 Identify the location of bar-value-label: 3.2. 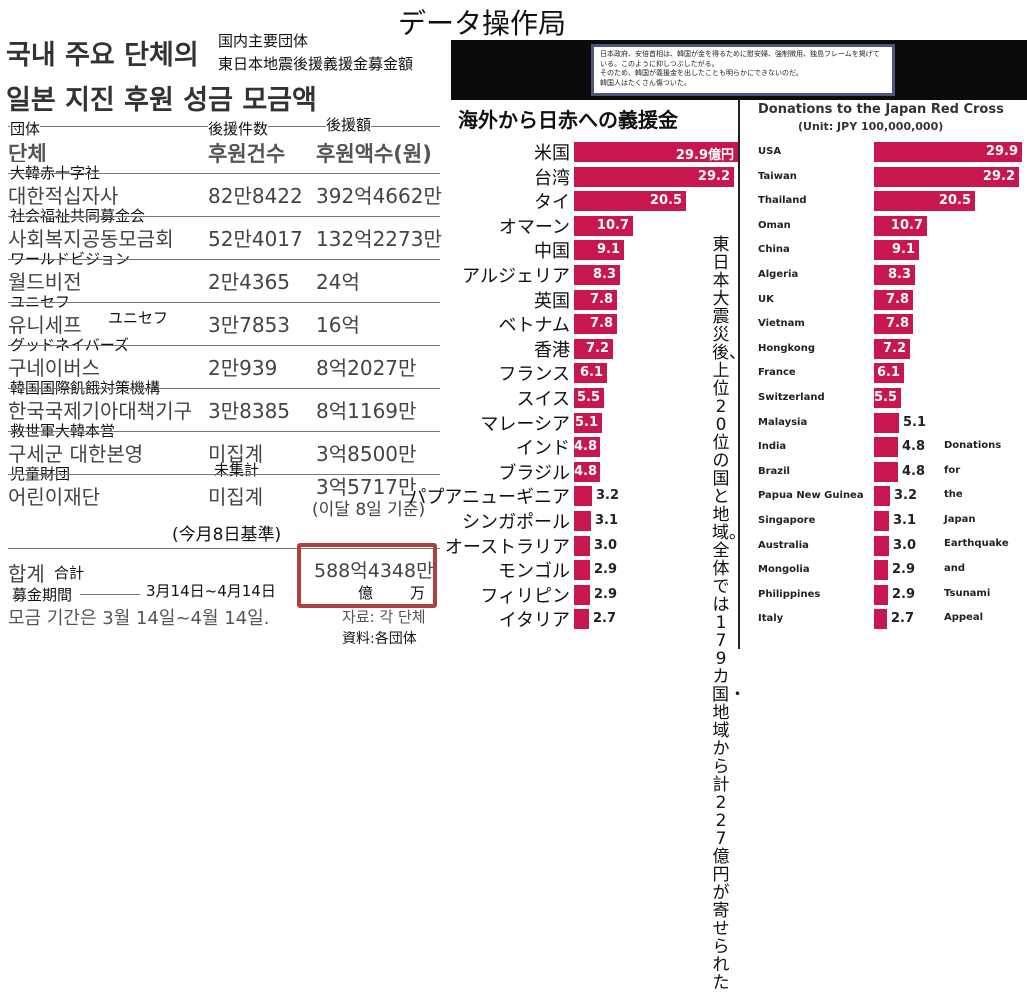
(906, 495).